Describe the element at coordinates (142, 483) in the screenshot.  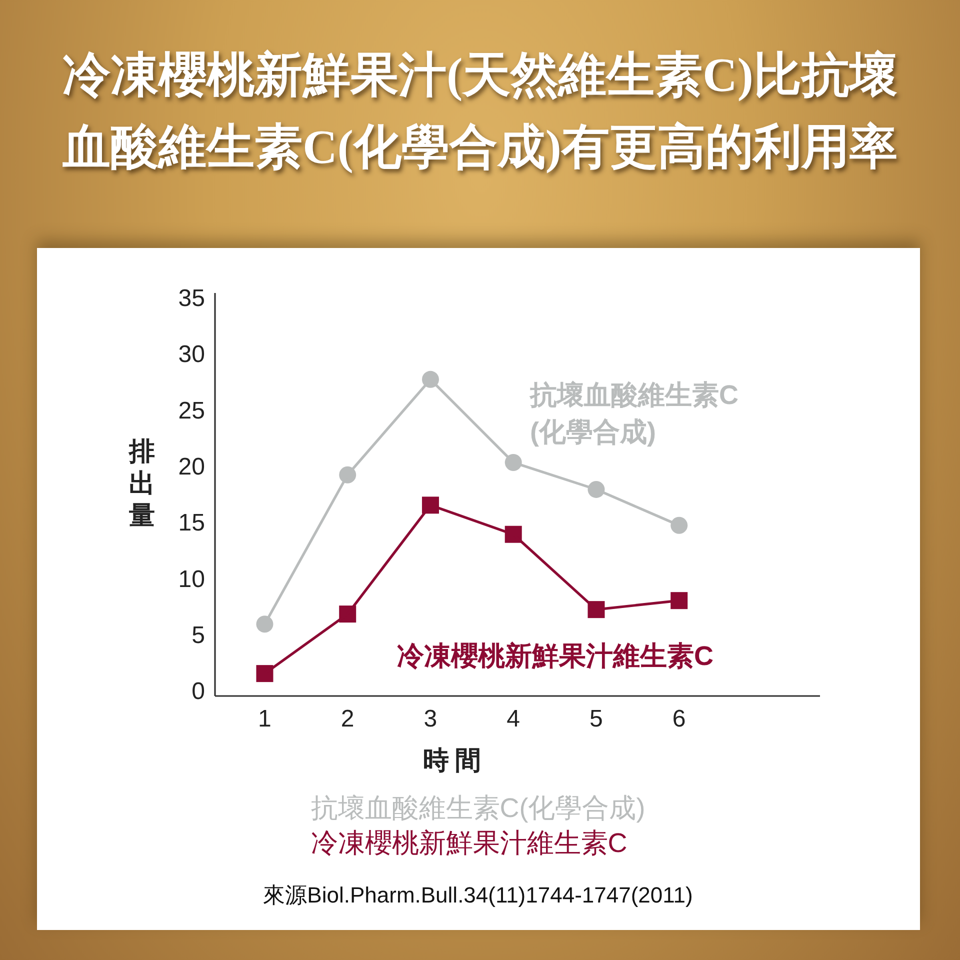
I see `y-axis-title: 排出量` at that location.